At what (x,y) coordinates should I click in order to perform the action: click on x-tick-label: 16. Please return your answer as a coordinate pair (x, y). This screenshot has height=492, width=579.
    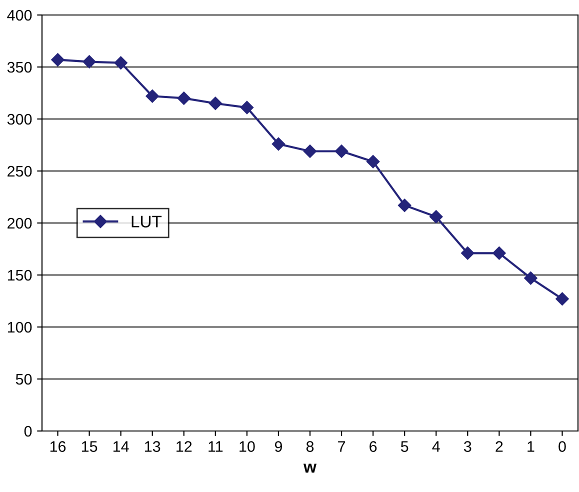
    Looking at the image, I should click on (58, 446).